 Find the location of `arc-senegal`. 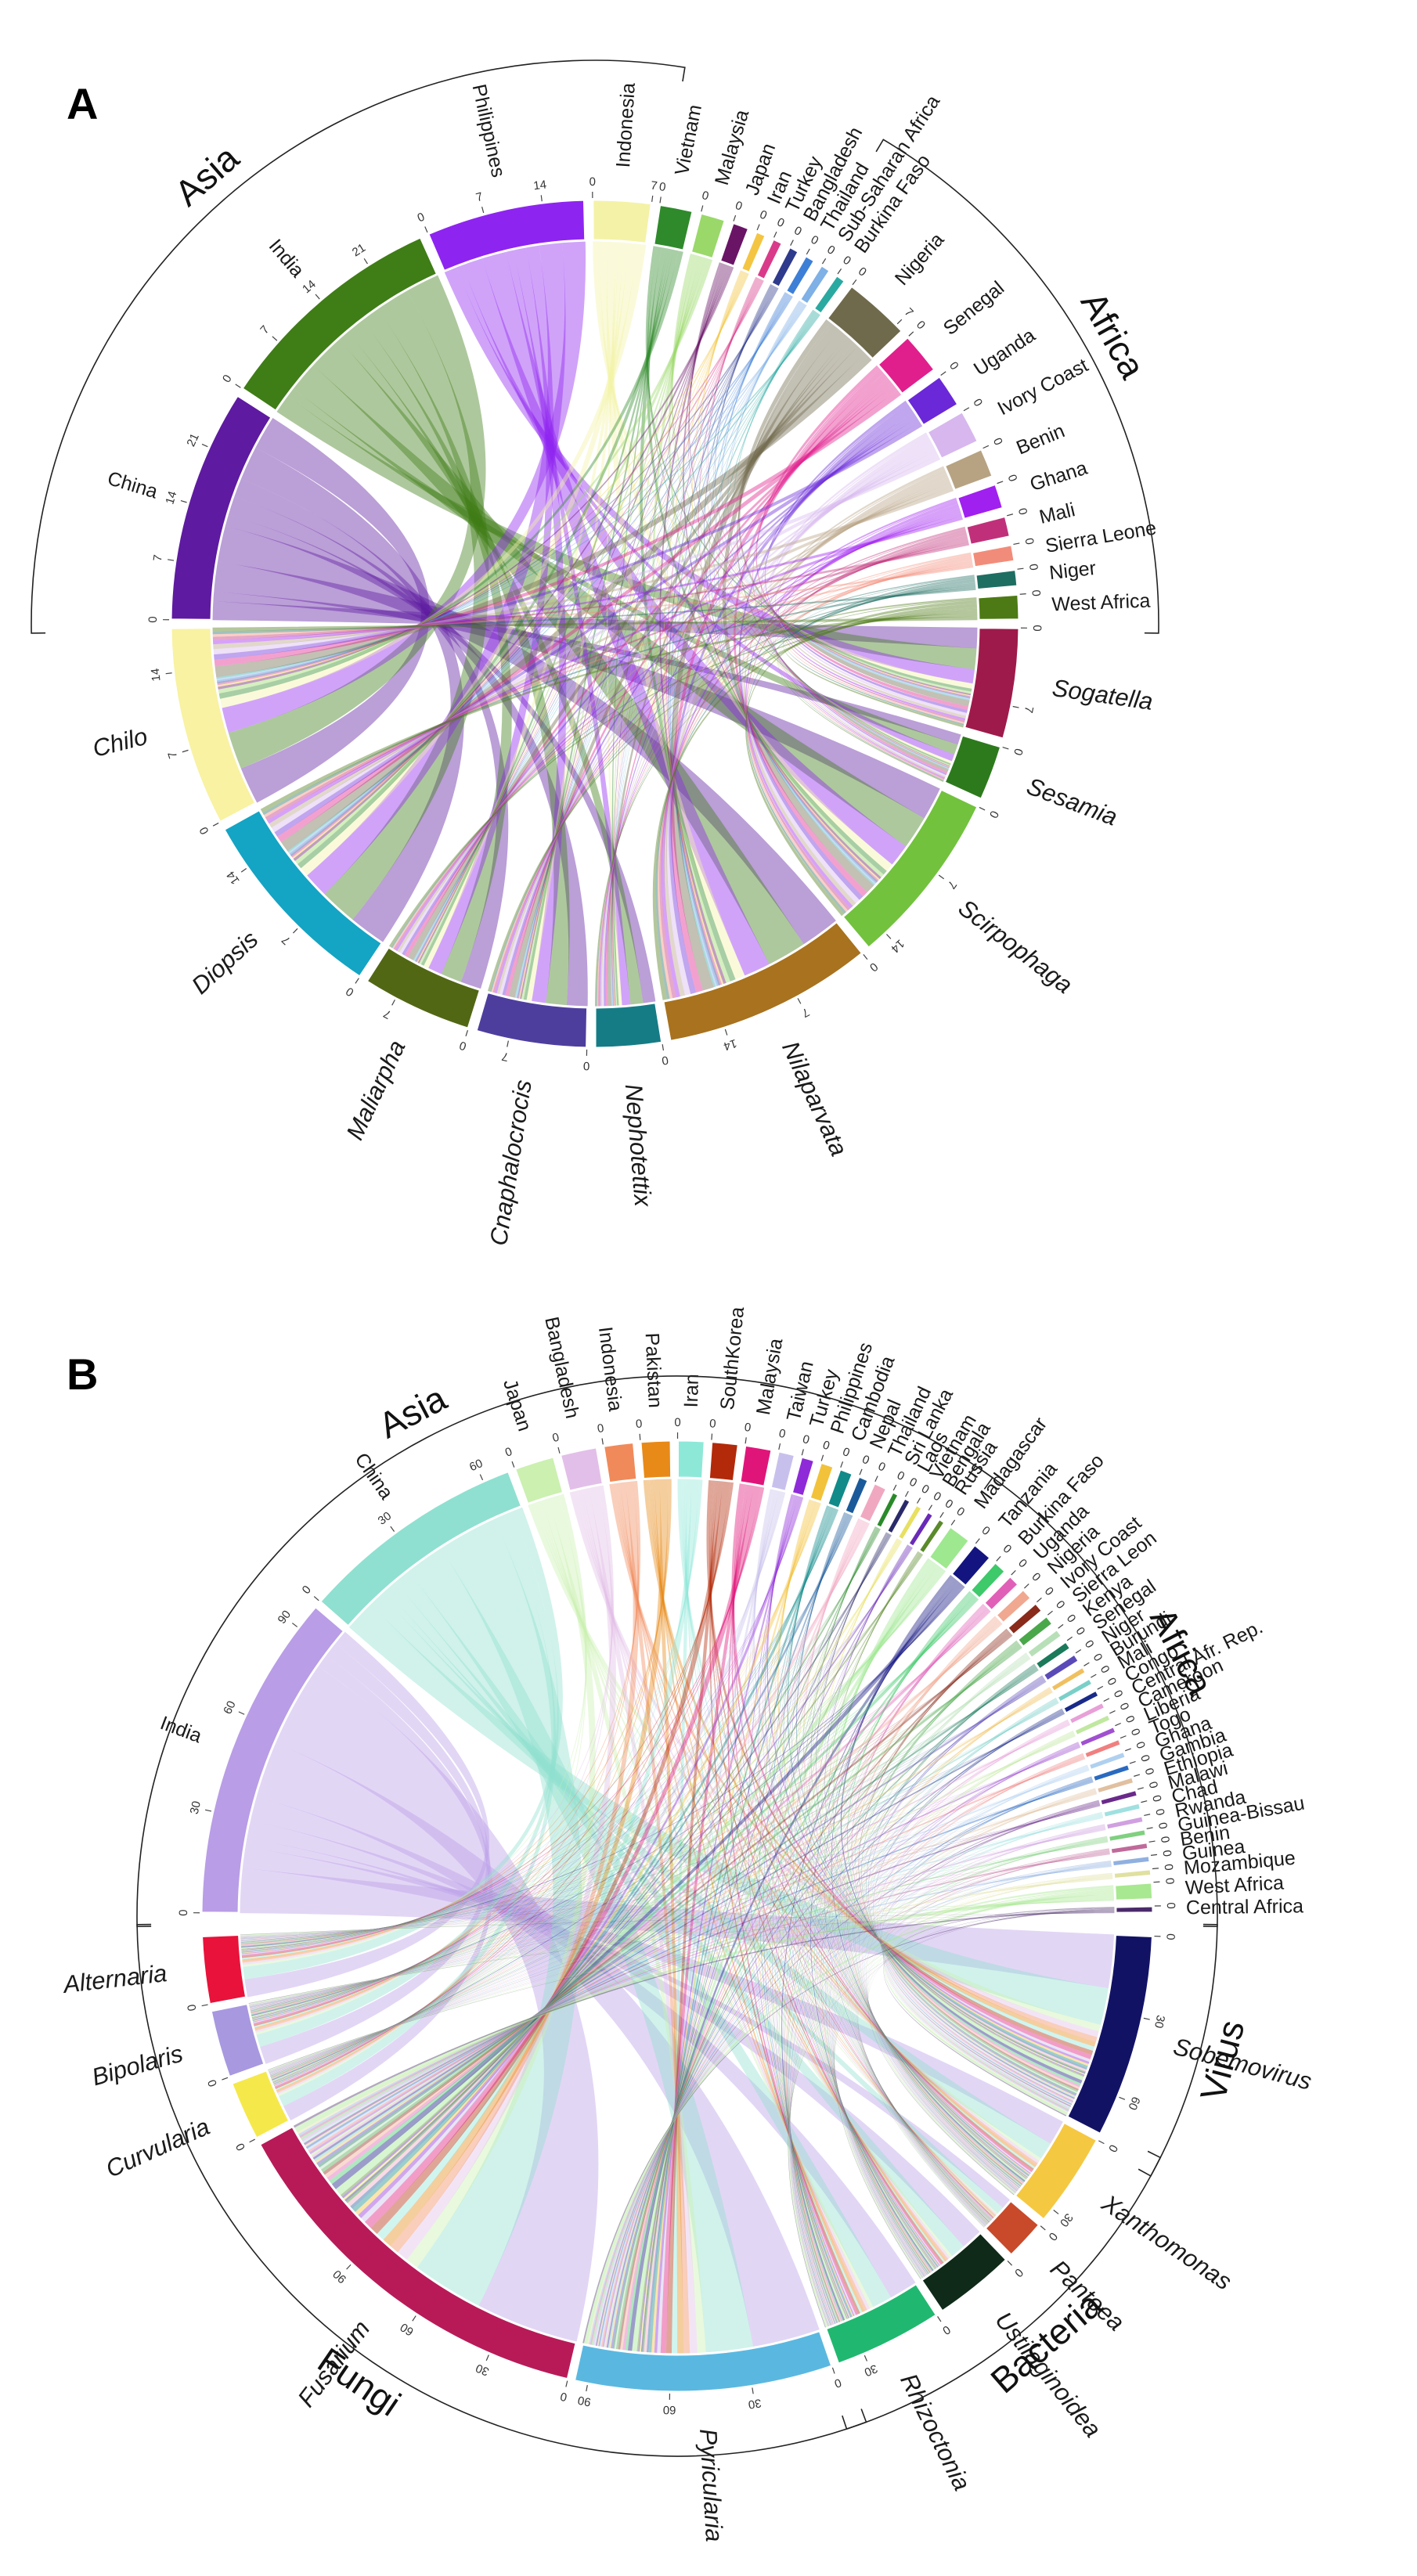

arc-senegal is located at coordinates (906, 365).